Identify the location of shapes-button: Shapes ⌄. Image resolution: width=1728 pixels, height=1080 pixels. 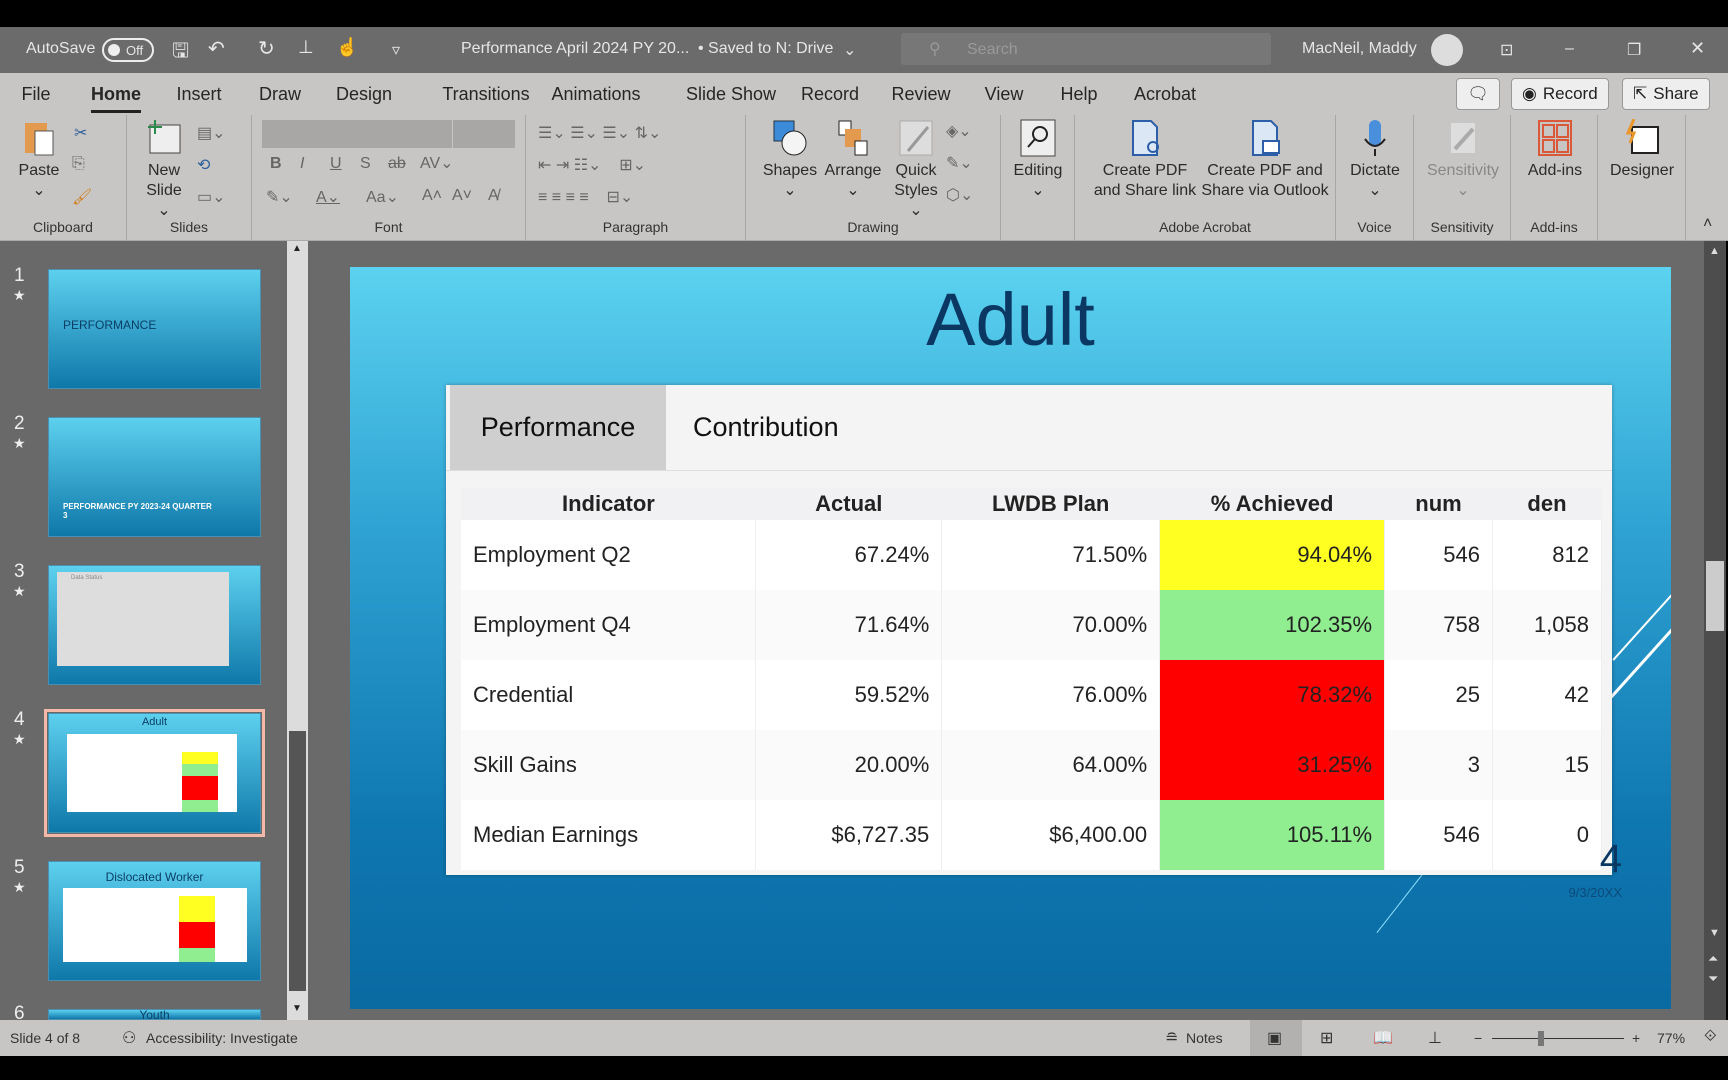
(790, 160).